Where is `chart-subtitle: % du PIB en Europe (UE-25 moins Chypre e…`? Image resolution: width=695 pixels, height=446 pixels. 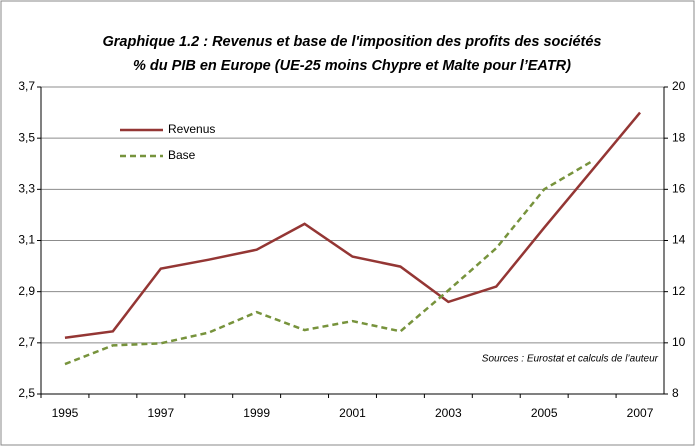 chart-subtitle: % du PIB en Europe (UE-25 moins Chypre e… is located at coordinates (352, 66).